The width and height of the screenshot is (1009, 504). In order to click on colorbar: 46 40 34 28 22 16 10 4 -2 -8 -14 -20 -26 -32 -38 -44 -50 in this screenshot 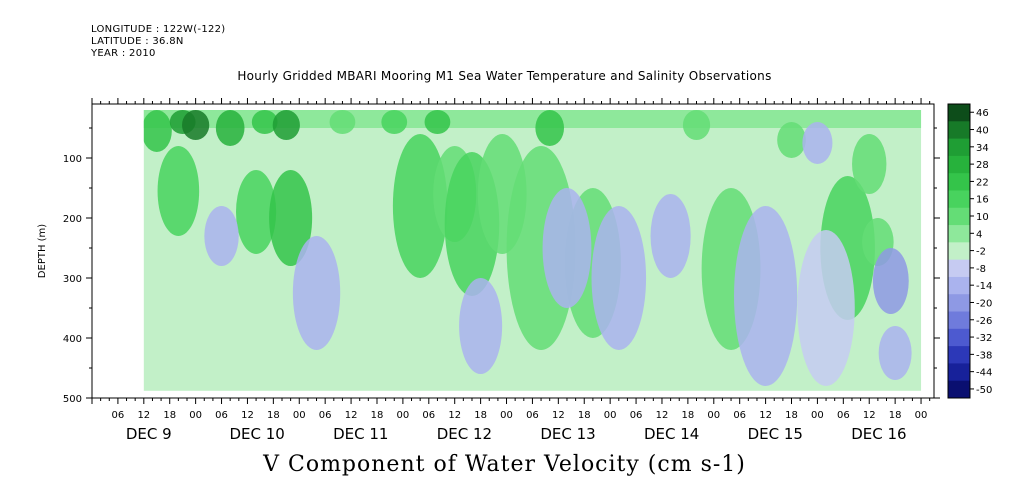, I will do `click(969, 251)`.